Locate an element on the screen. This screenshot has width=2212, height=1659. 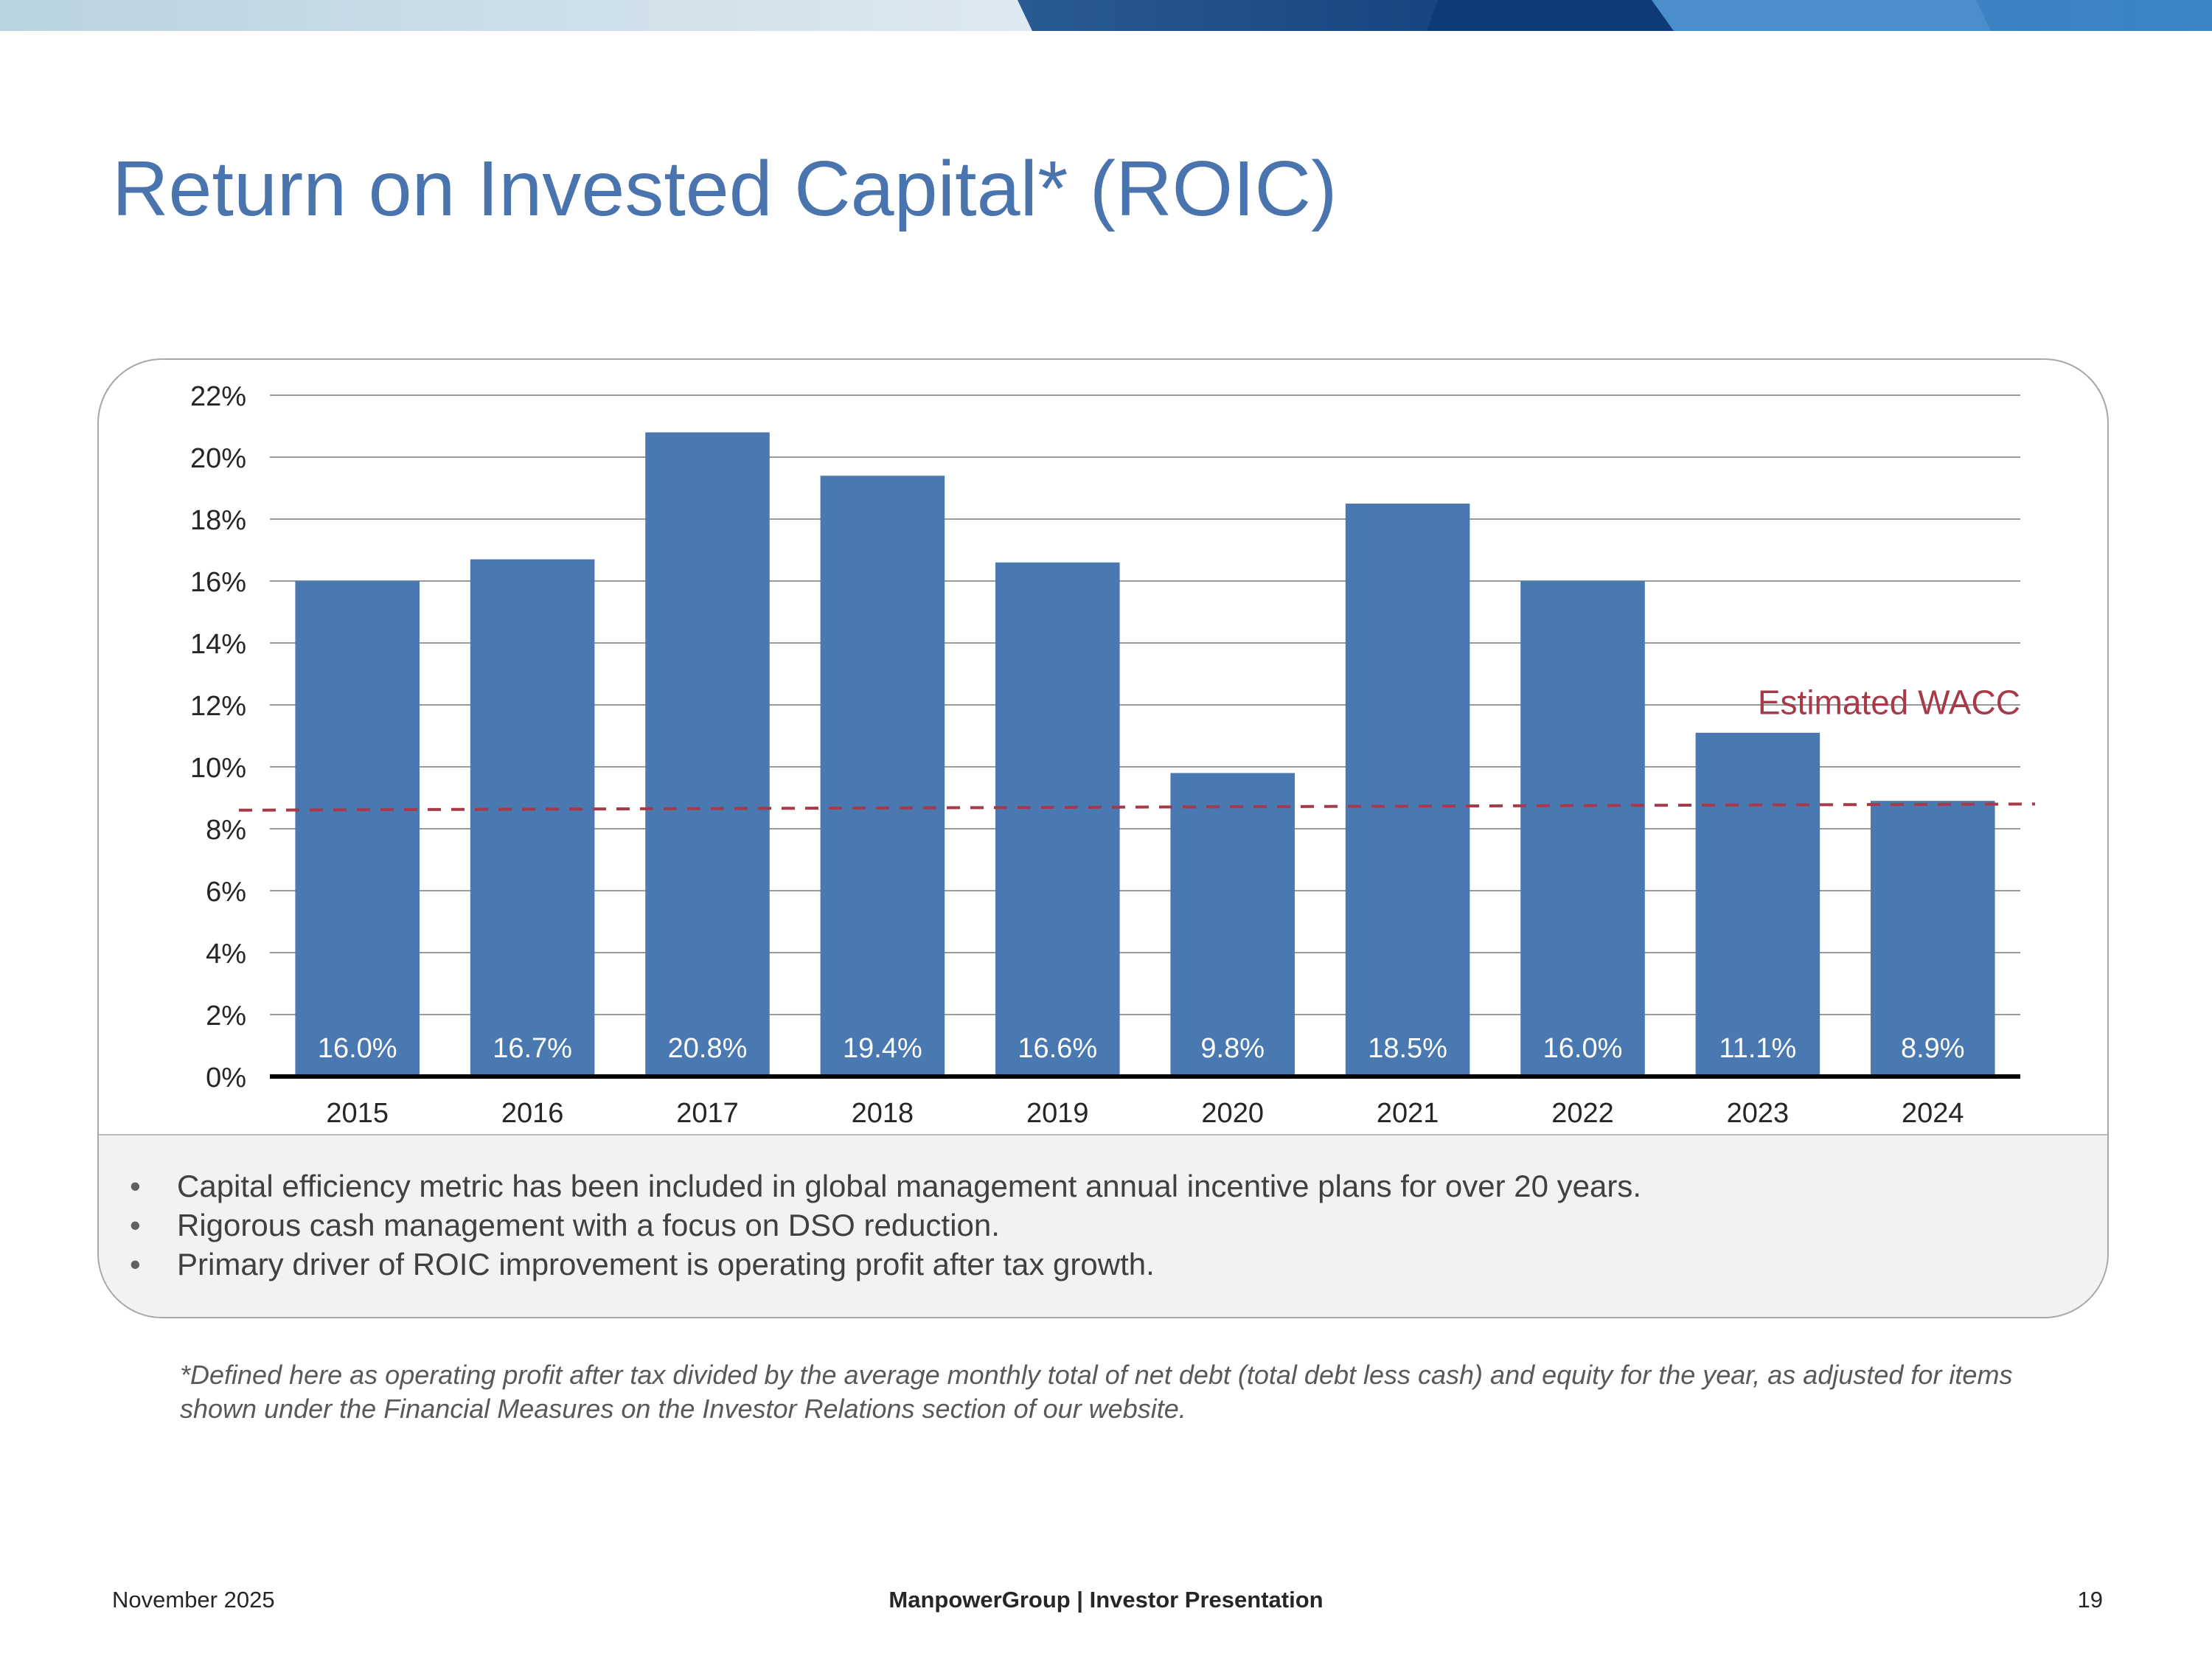
bar-2019 is located at coordinates (1057, 819).